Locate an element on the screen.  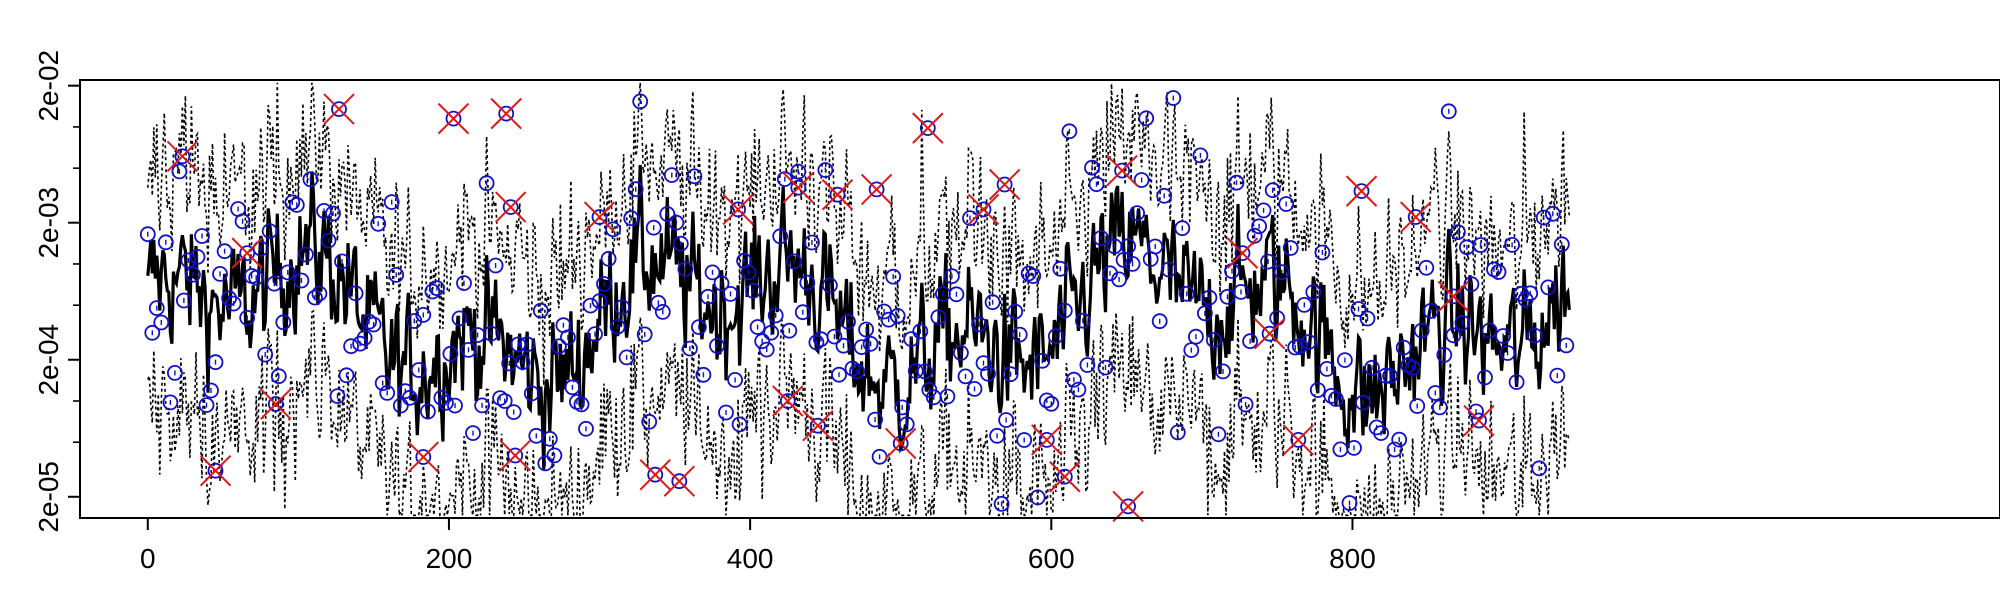
x-tick-label: 800 is located at coordinates (1352, 558).